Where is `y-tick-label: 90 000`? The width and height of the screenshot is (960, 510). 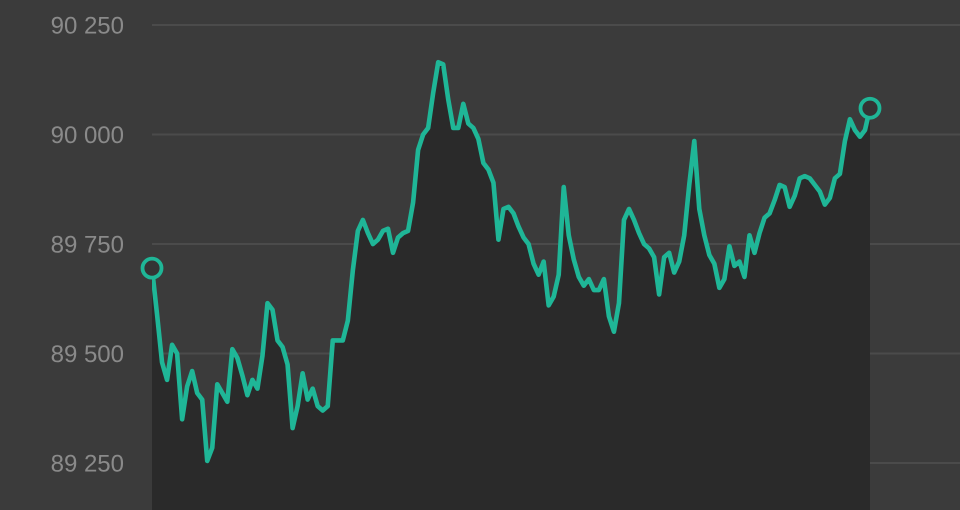 y-tick-label: 90 000 is located at coordinates (87, 135).